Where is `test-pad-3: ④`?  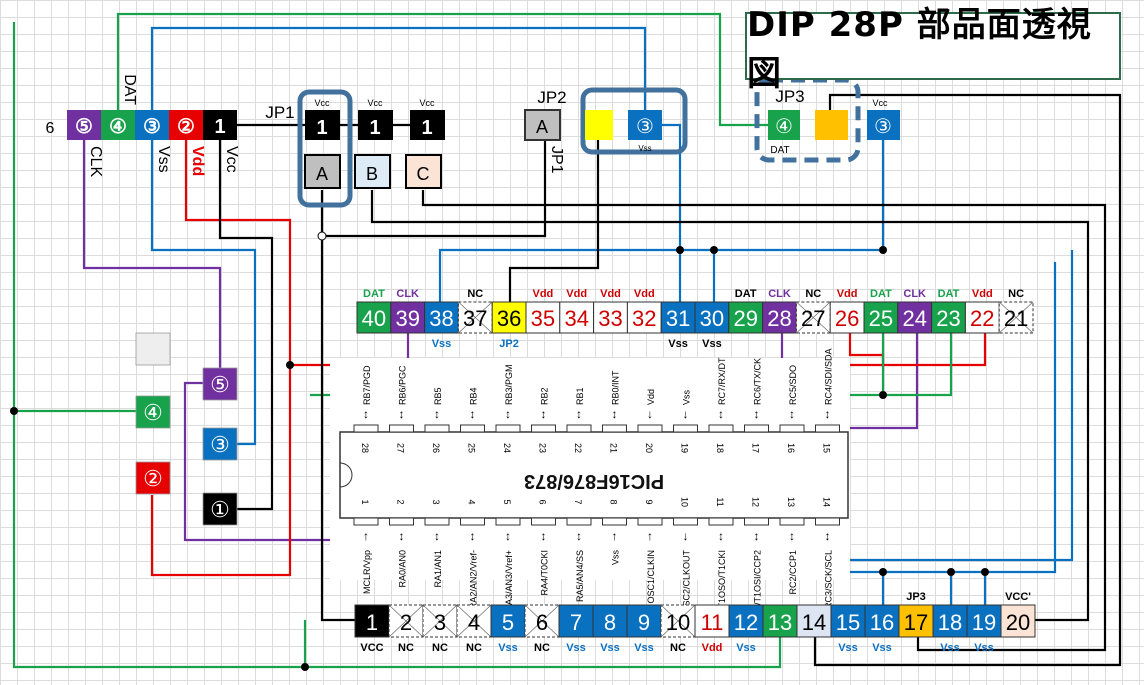 test-pad-3: ④ is located at coordinates (153, 412).